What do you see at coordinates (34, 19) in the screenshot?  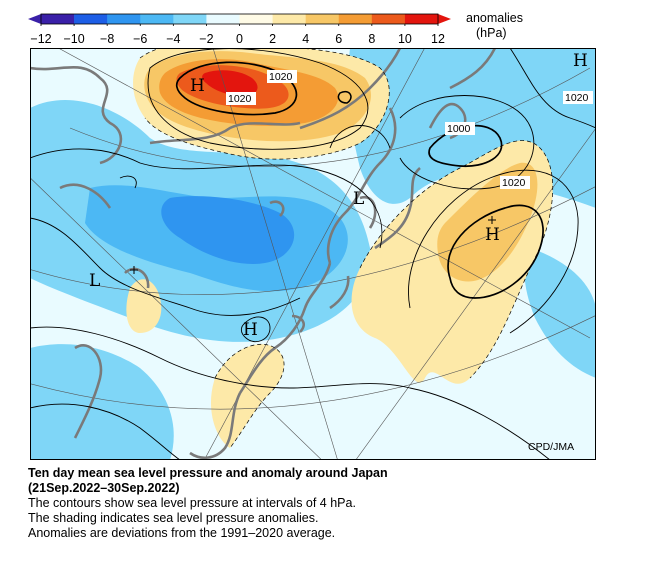 I see `colorbar-left-arrow` at bounding box center [34, 19].